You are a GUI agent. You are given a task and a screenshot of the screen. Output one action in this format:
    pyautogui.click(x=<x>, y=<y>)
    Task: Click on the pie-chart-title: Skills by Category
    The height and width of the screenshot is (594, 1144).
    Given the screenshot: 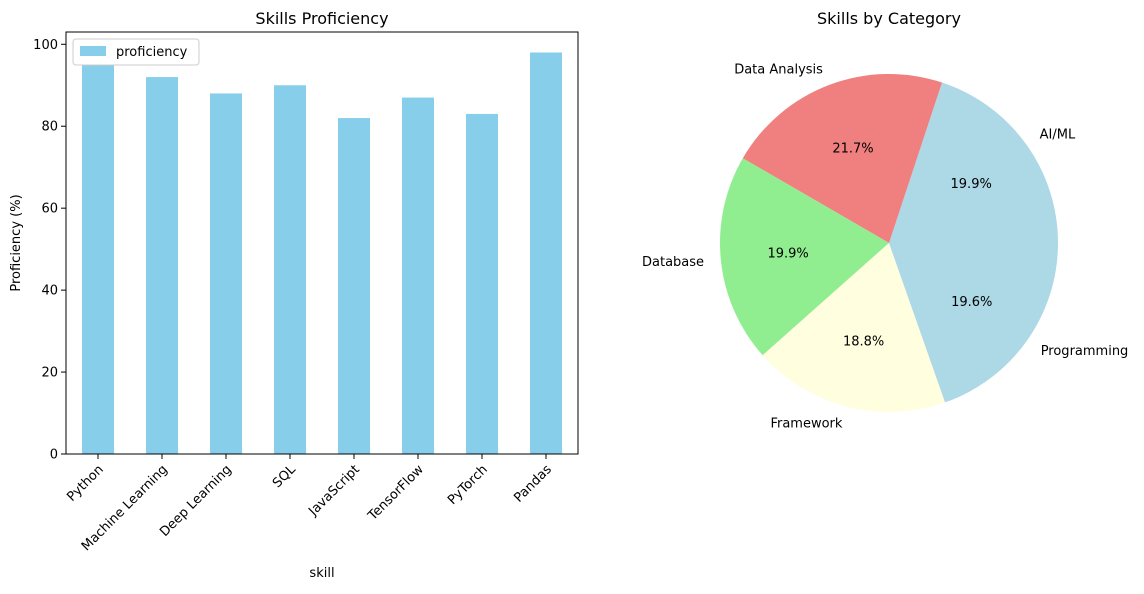 What is the action you would take?
    pyautogui.click(x=889, y=18)
    